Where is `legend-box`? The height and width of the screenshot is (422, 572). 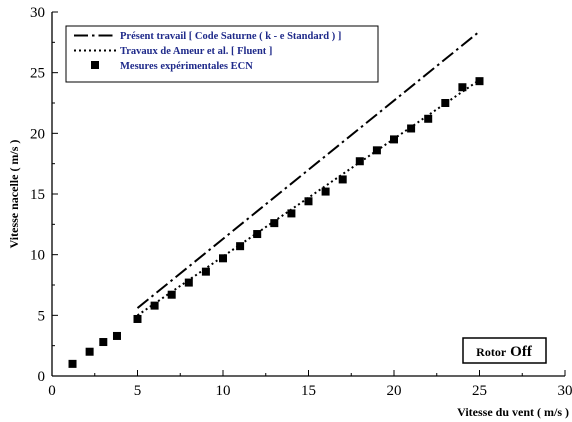 legend-box is located at coordinates (222, 54).